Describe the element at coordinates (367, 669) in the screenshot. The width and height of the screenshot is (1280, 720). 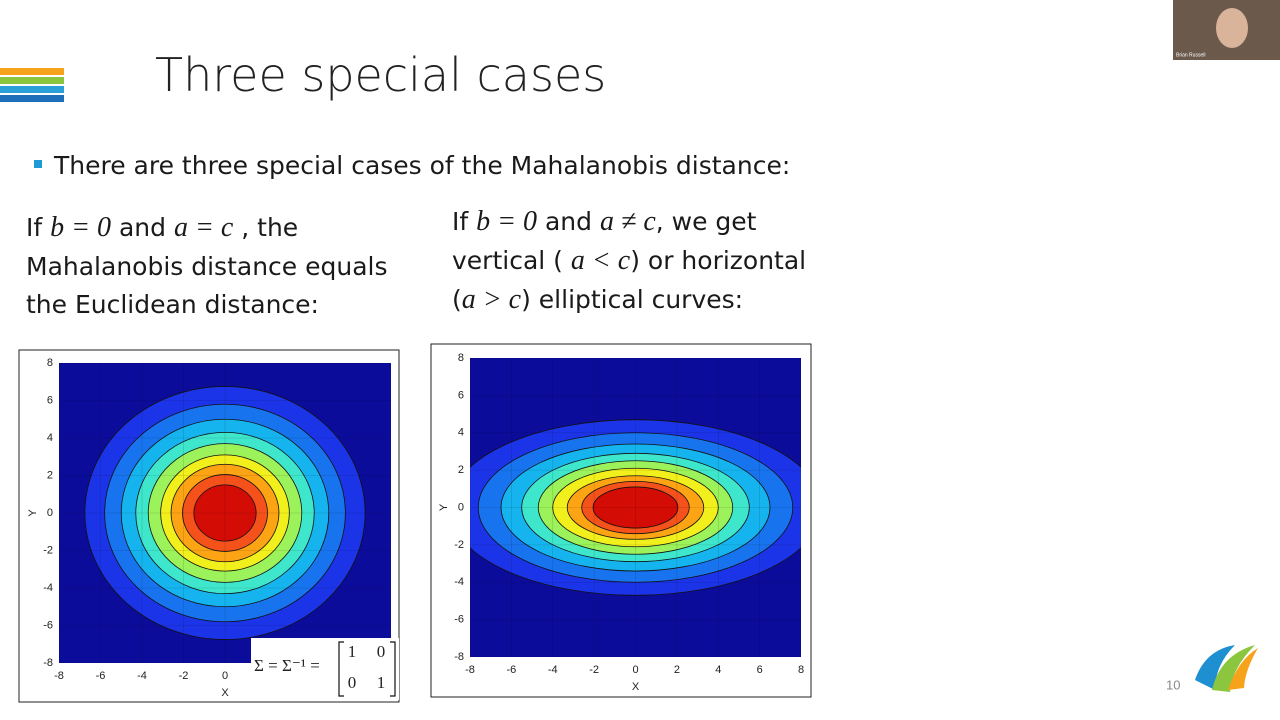
I see `matrix-bracket` at that location.